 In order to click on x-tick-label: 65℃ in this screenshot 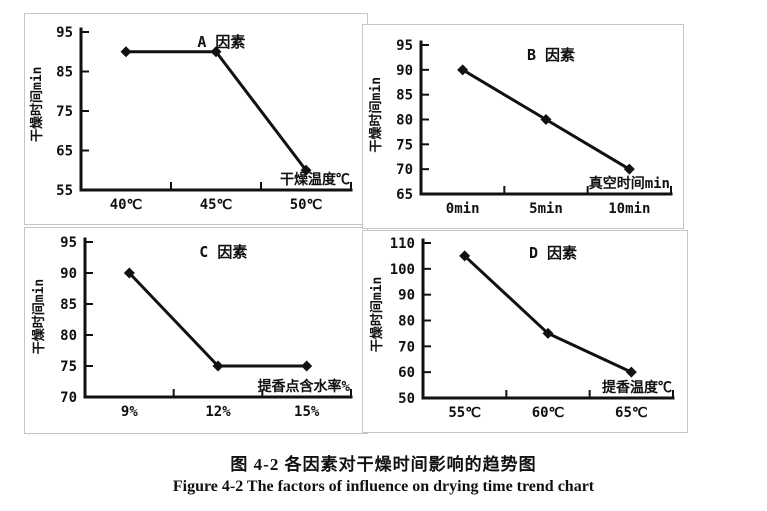, I will do `click(631, 413)`.